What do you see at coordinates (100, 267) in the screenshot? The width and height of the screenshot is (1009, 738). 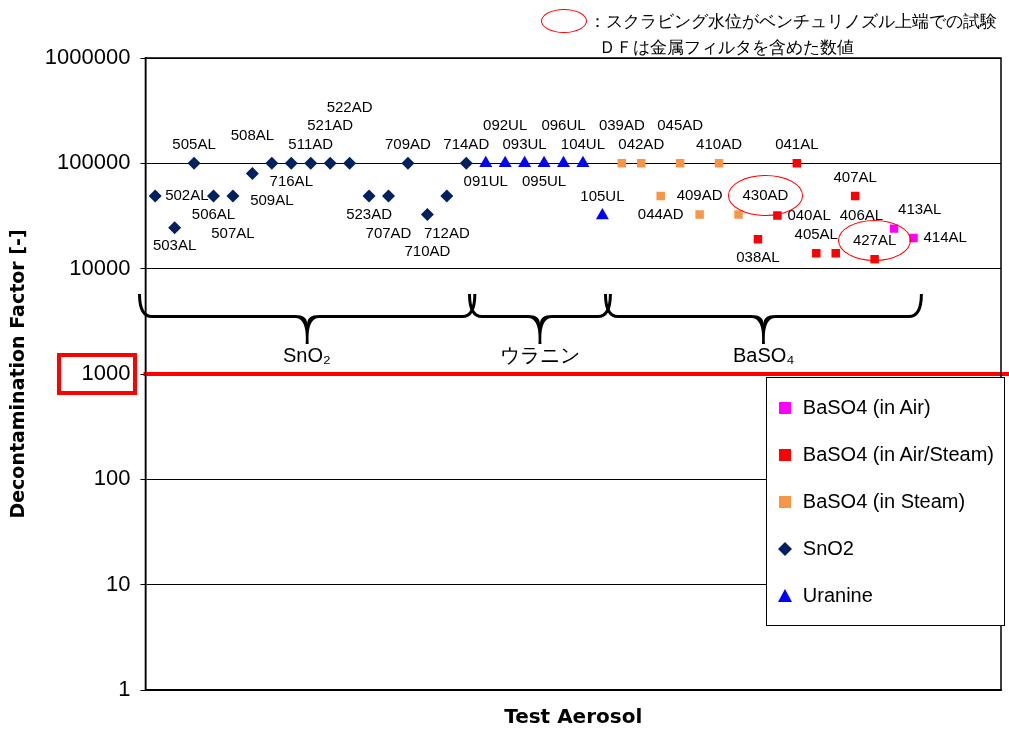 I see `y-tick-label: 10000` at bounding box center [100, 267].